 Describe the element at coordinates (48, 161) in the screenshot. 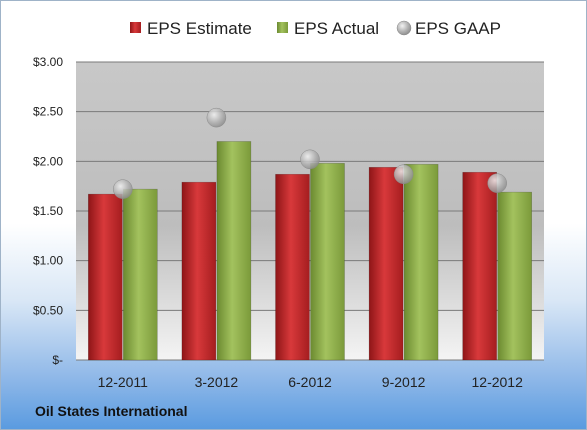

I see `y-tick-label: $2.00` at that location.